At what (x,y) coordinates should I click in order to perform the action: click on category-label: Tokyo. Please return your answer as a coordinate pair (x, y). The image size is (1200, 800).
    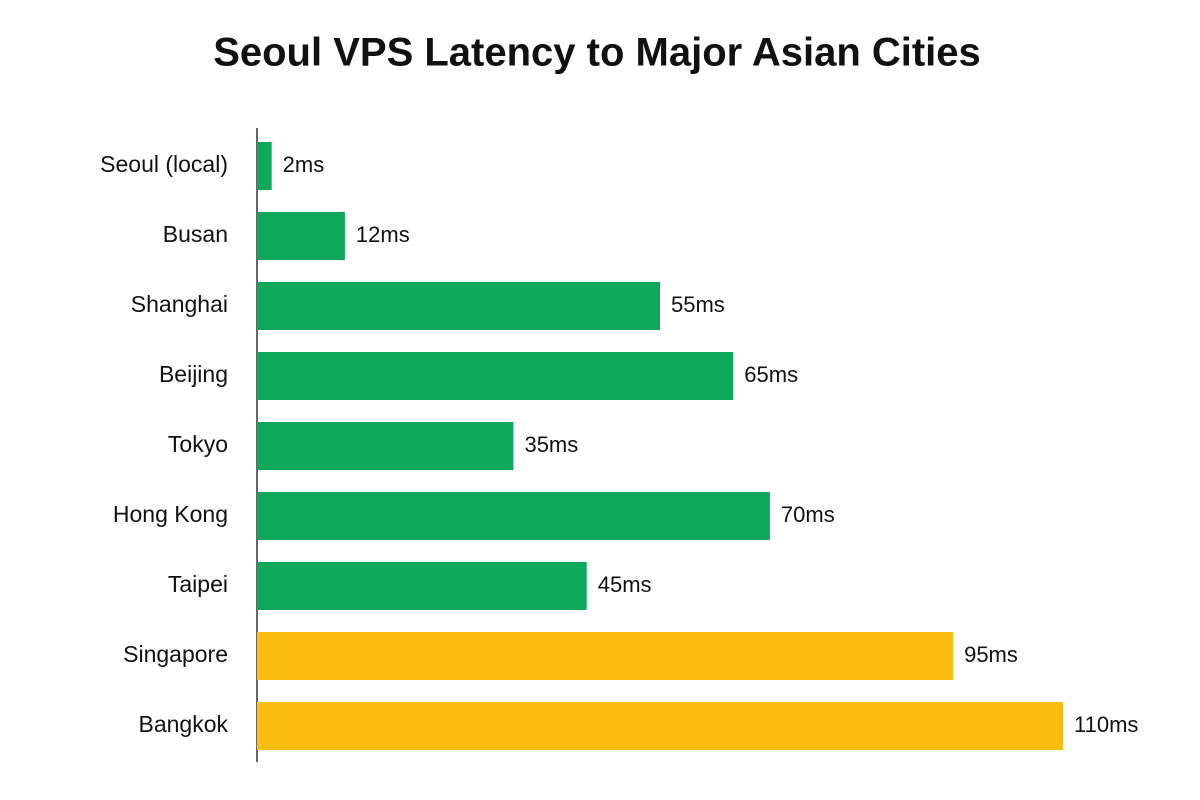
    Looking at the image, I should click on (198, 444).